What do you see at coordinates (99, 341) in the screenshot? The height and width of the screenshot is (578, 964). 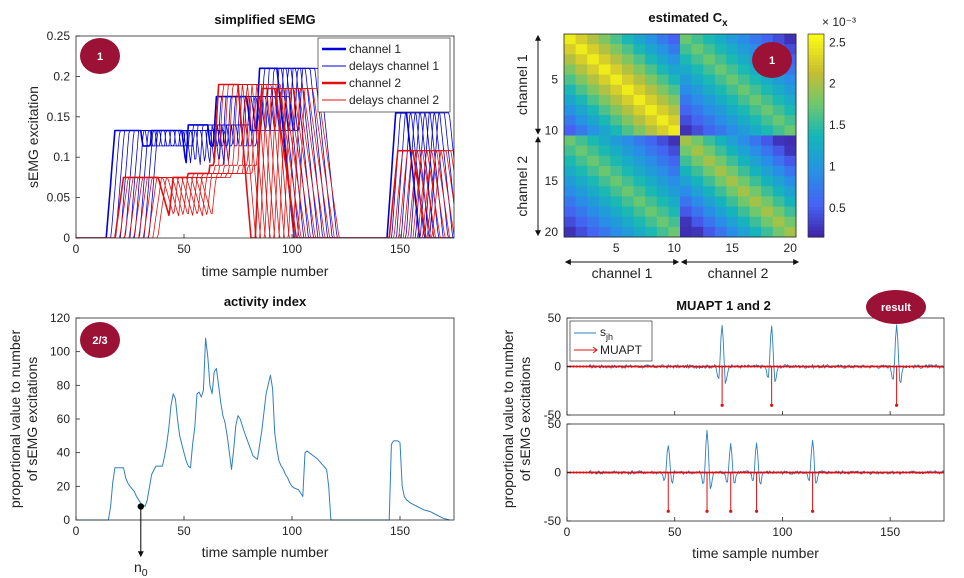 I see `step-badge-label: 2/3` at bounding box center [99, 341].